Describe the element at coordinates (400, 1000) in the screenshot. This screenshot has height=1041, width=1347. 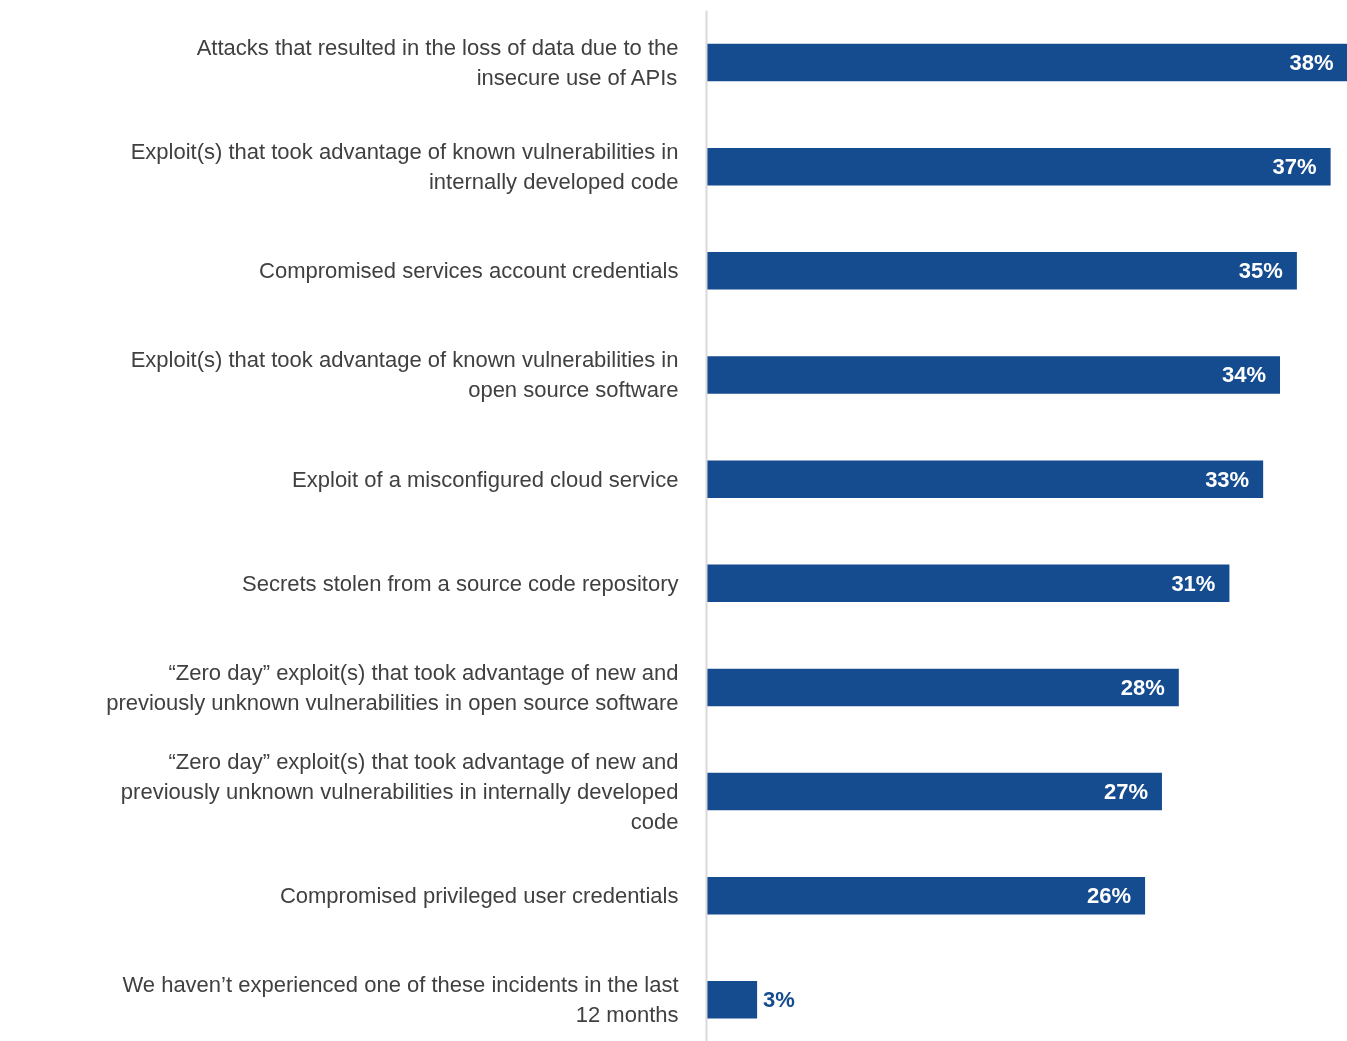
I see `y-tick-label: We haven’t experienced one of these incidents in the last 12 months` at that location.